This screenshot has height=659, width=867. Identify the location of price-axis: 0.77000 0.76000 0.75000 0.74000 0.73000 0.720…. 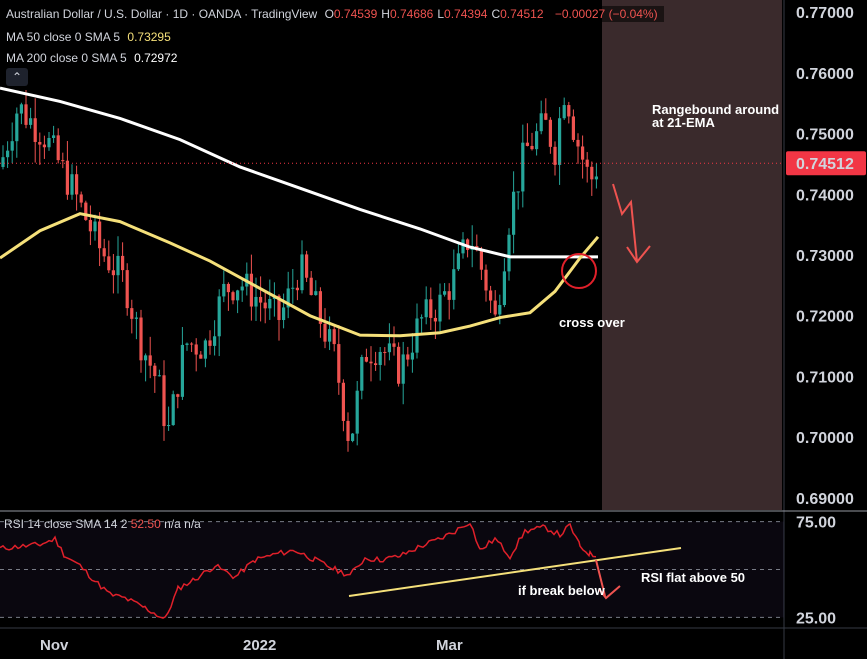
(825, 256).